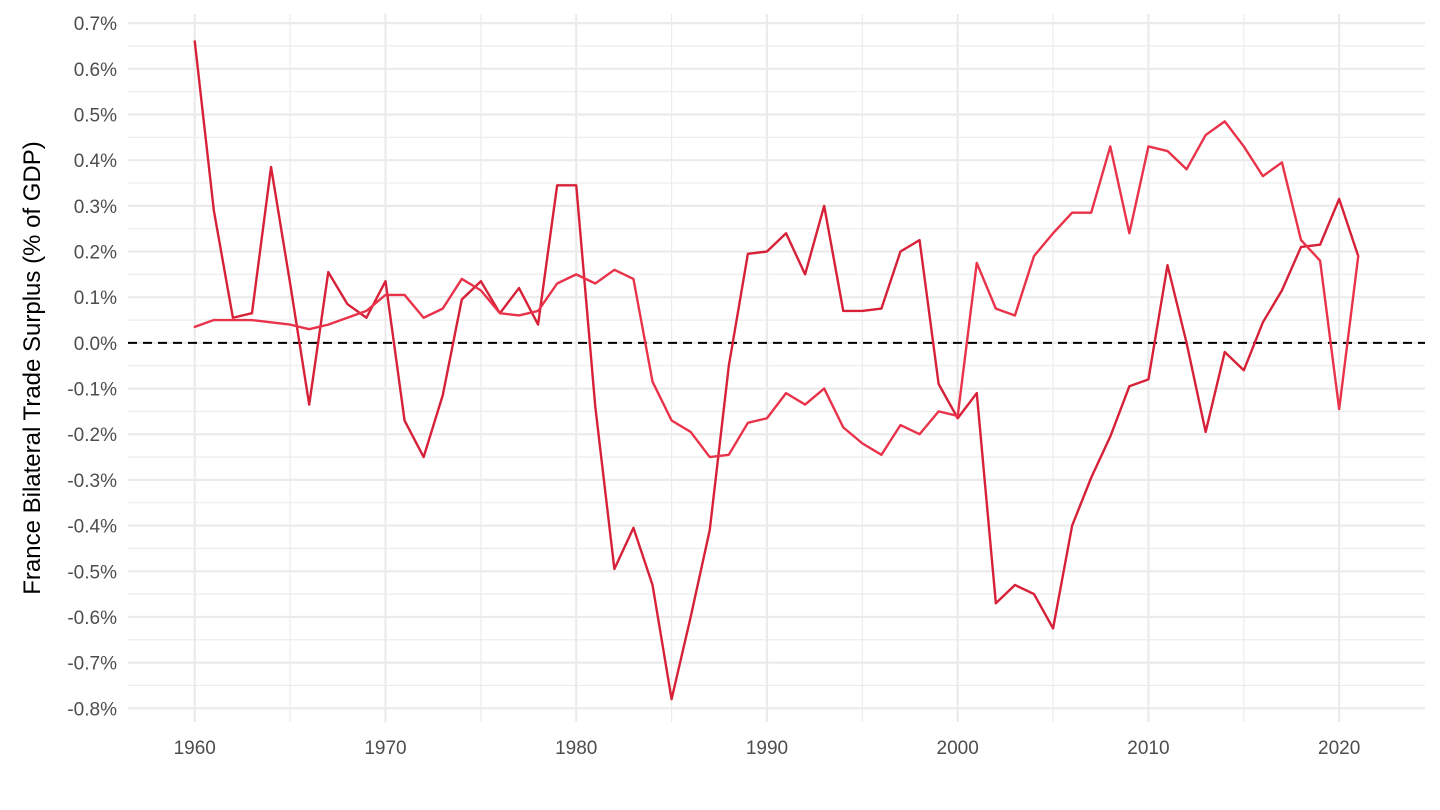 This screenshot has width=1440, height=810. I want to click on y-tick-label: 0.2%, so click(95, 253).